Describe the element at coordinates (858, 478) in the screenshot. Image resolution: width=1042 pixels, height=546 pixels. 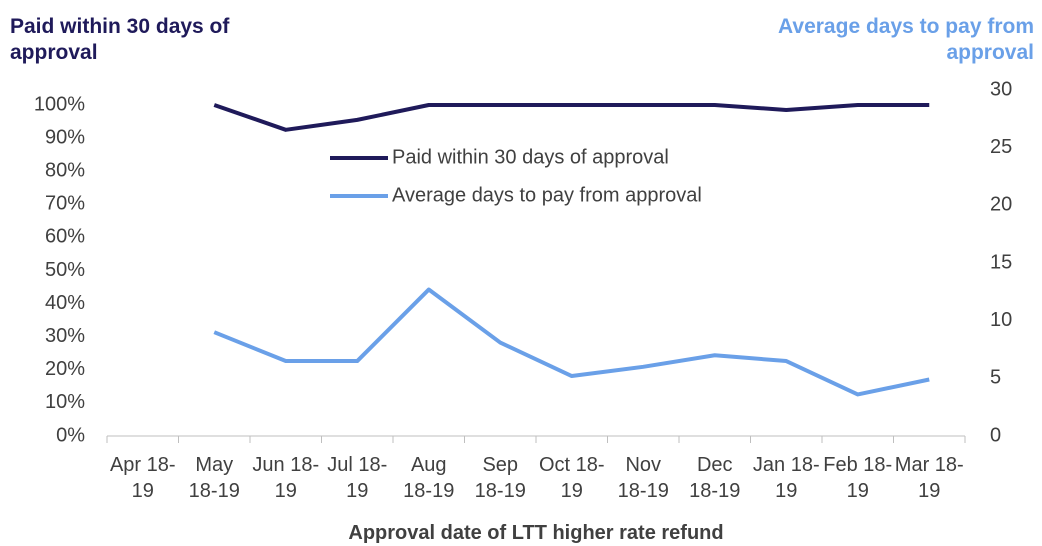
I see `x-tick-label: Feb 18-19` at that location.